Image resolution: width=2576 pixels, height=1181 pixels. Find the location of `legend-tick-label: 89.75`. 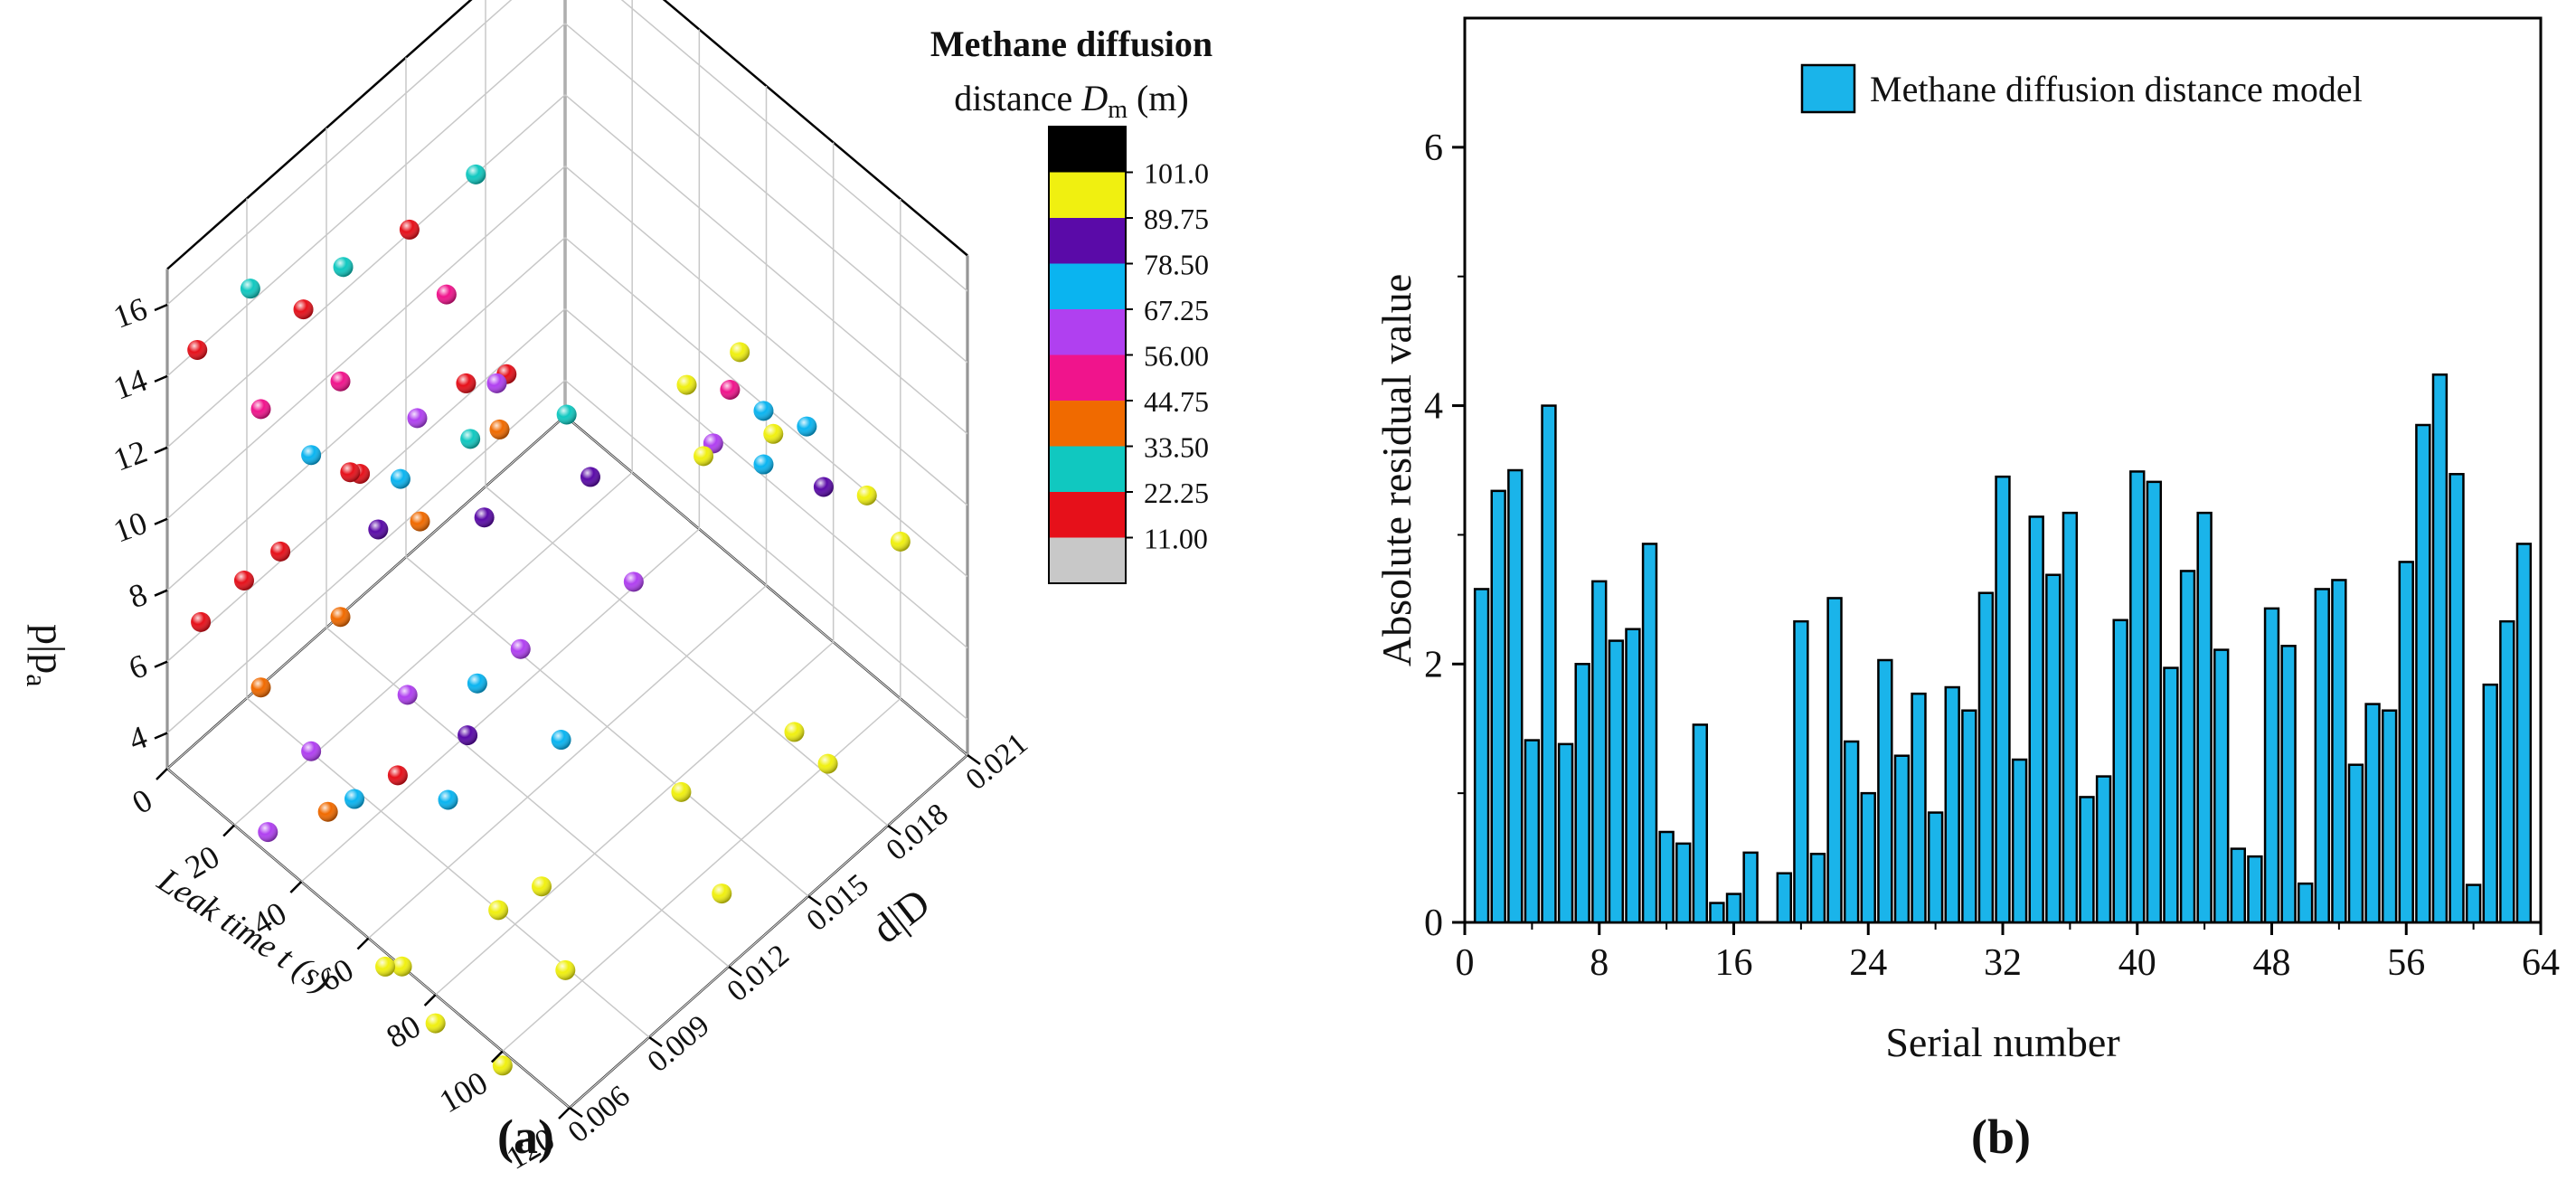

legend-tick-label: 89.75 is located at coordinates (1176, 219).